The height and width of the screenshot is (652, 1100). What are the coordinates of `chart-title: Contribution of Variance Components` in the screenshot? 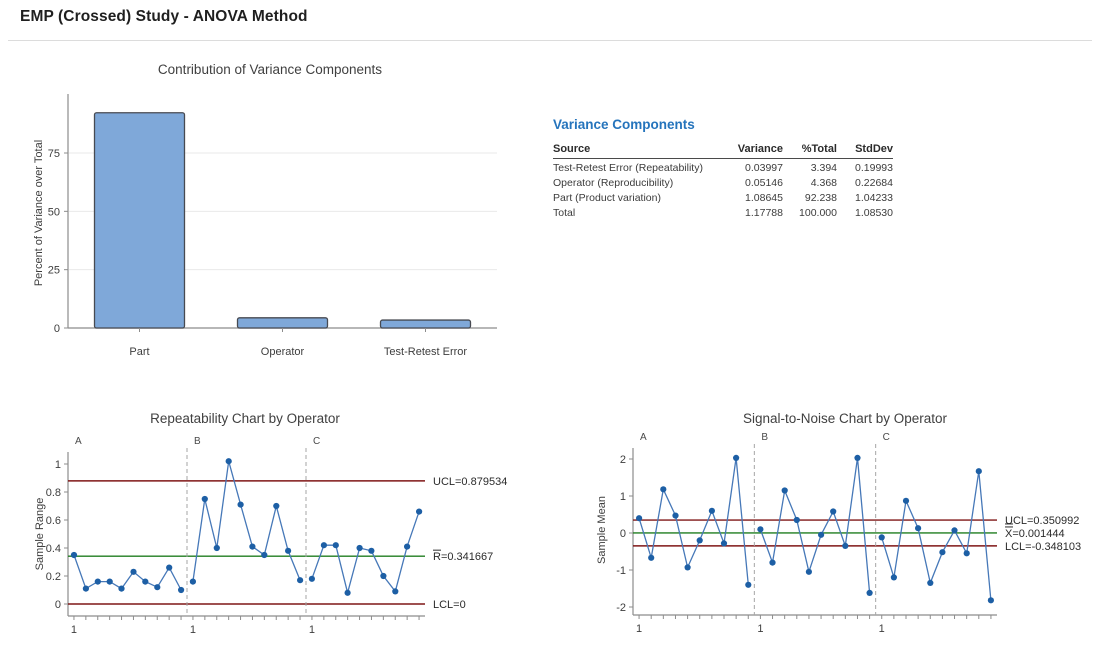 It's located at (270, 69).